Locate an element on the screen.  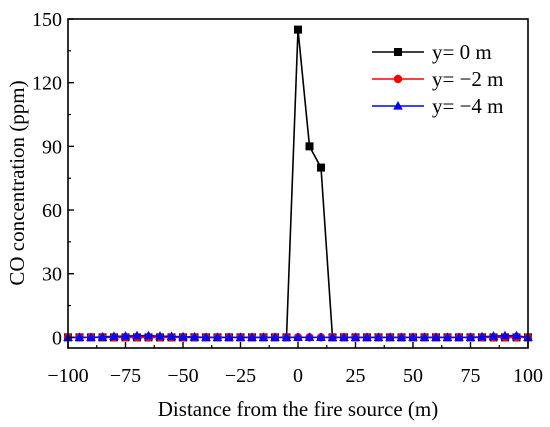
x-tick-label: −100 is located at coordinates (67, 376).